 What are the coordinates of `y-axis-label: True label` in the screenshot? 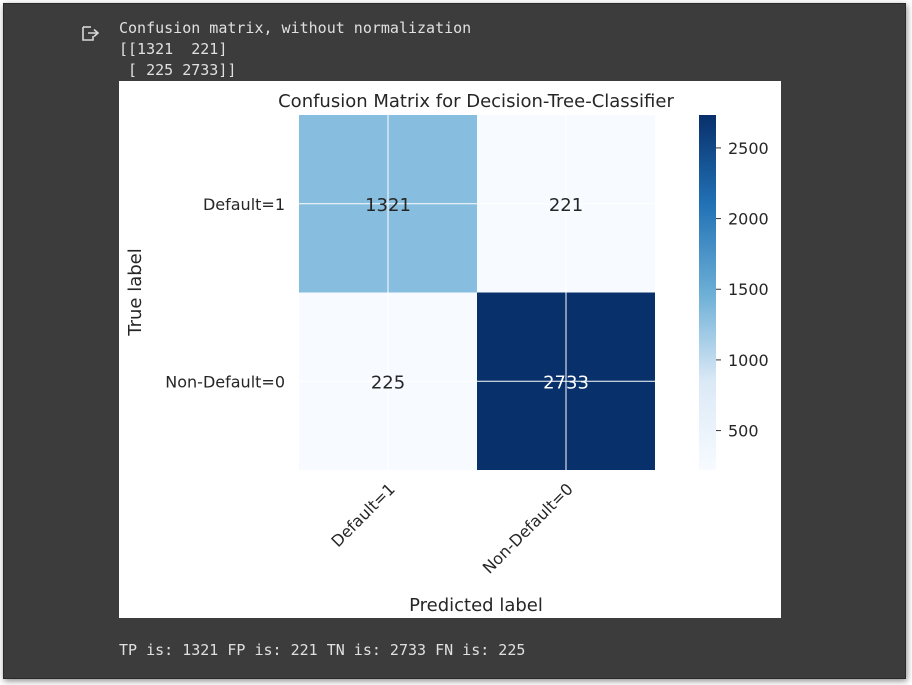 It's located at (135, 292).